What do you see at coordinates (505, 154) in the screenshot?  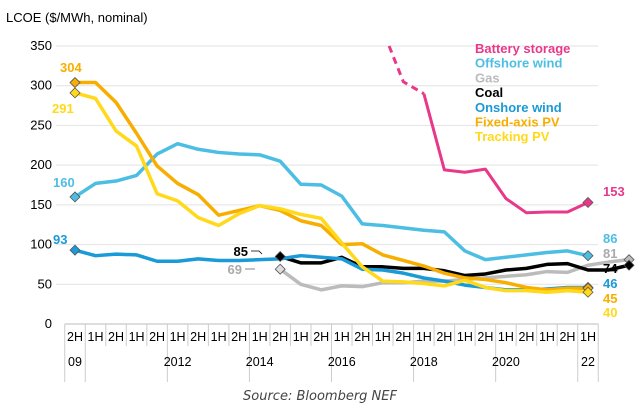 I see `line-battery-storage` at bounding box center [505, 154].